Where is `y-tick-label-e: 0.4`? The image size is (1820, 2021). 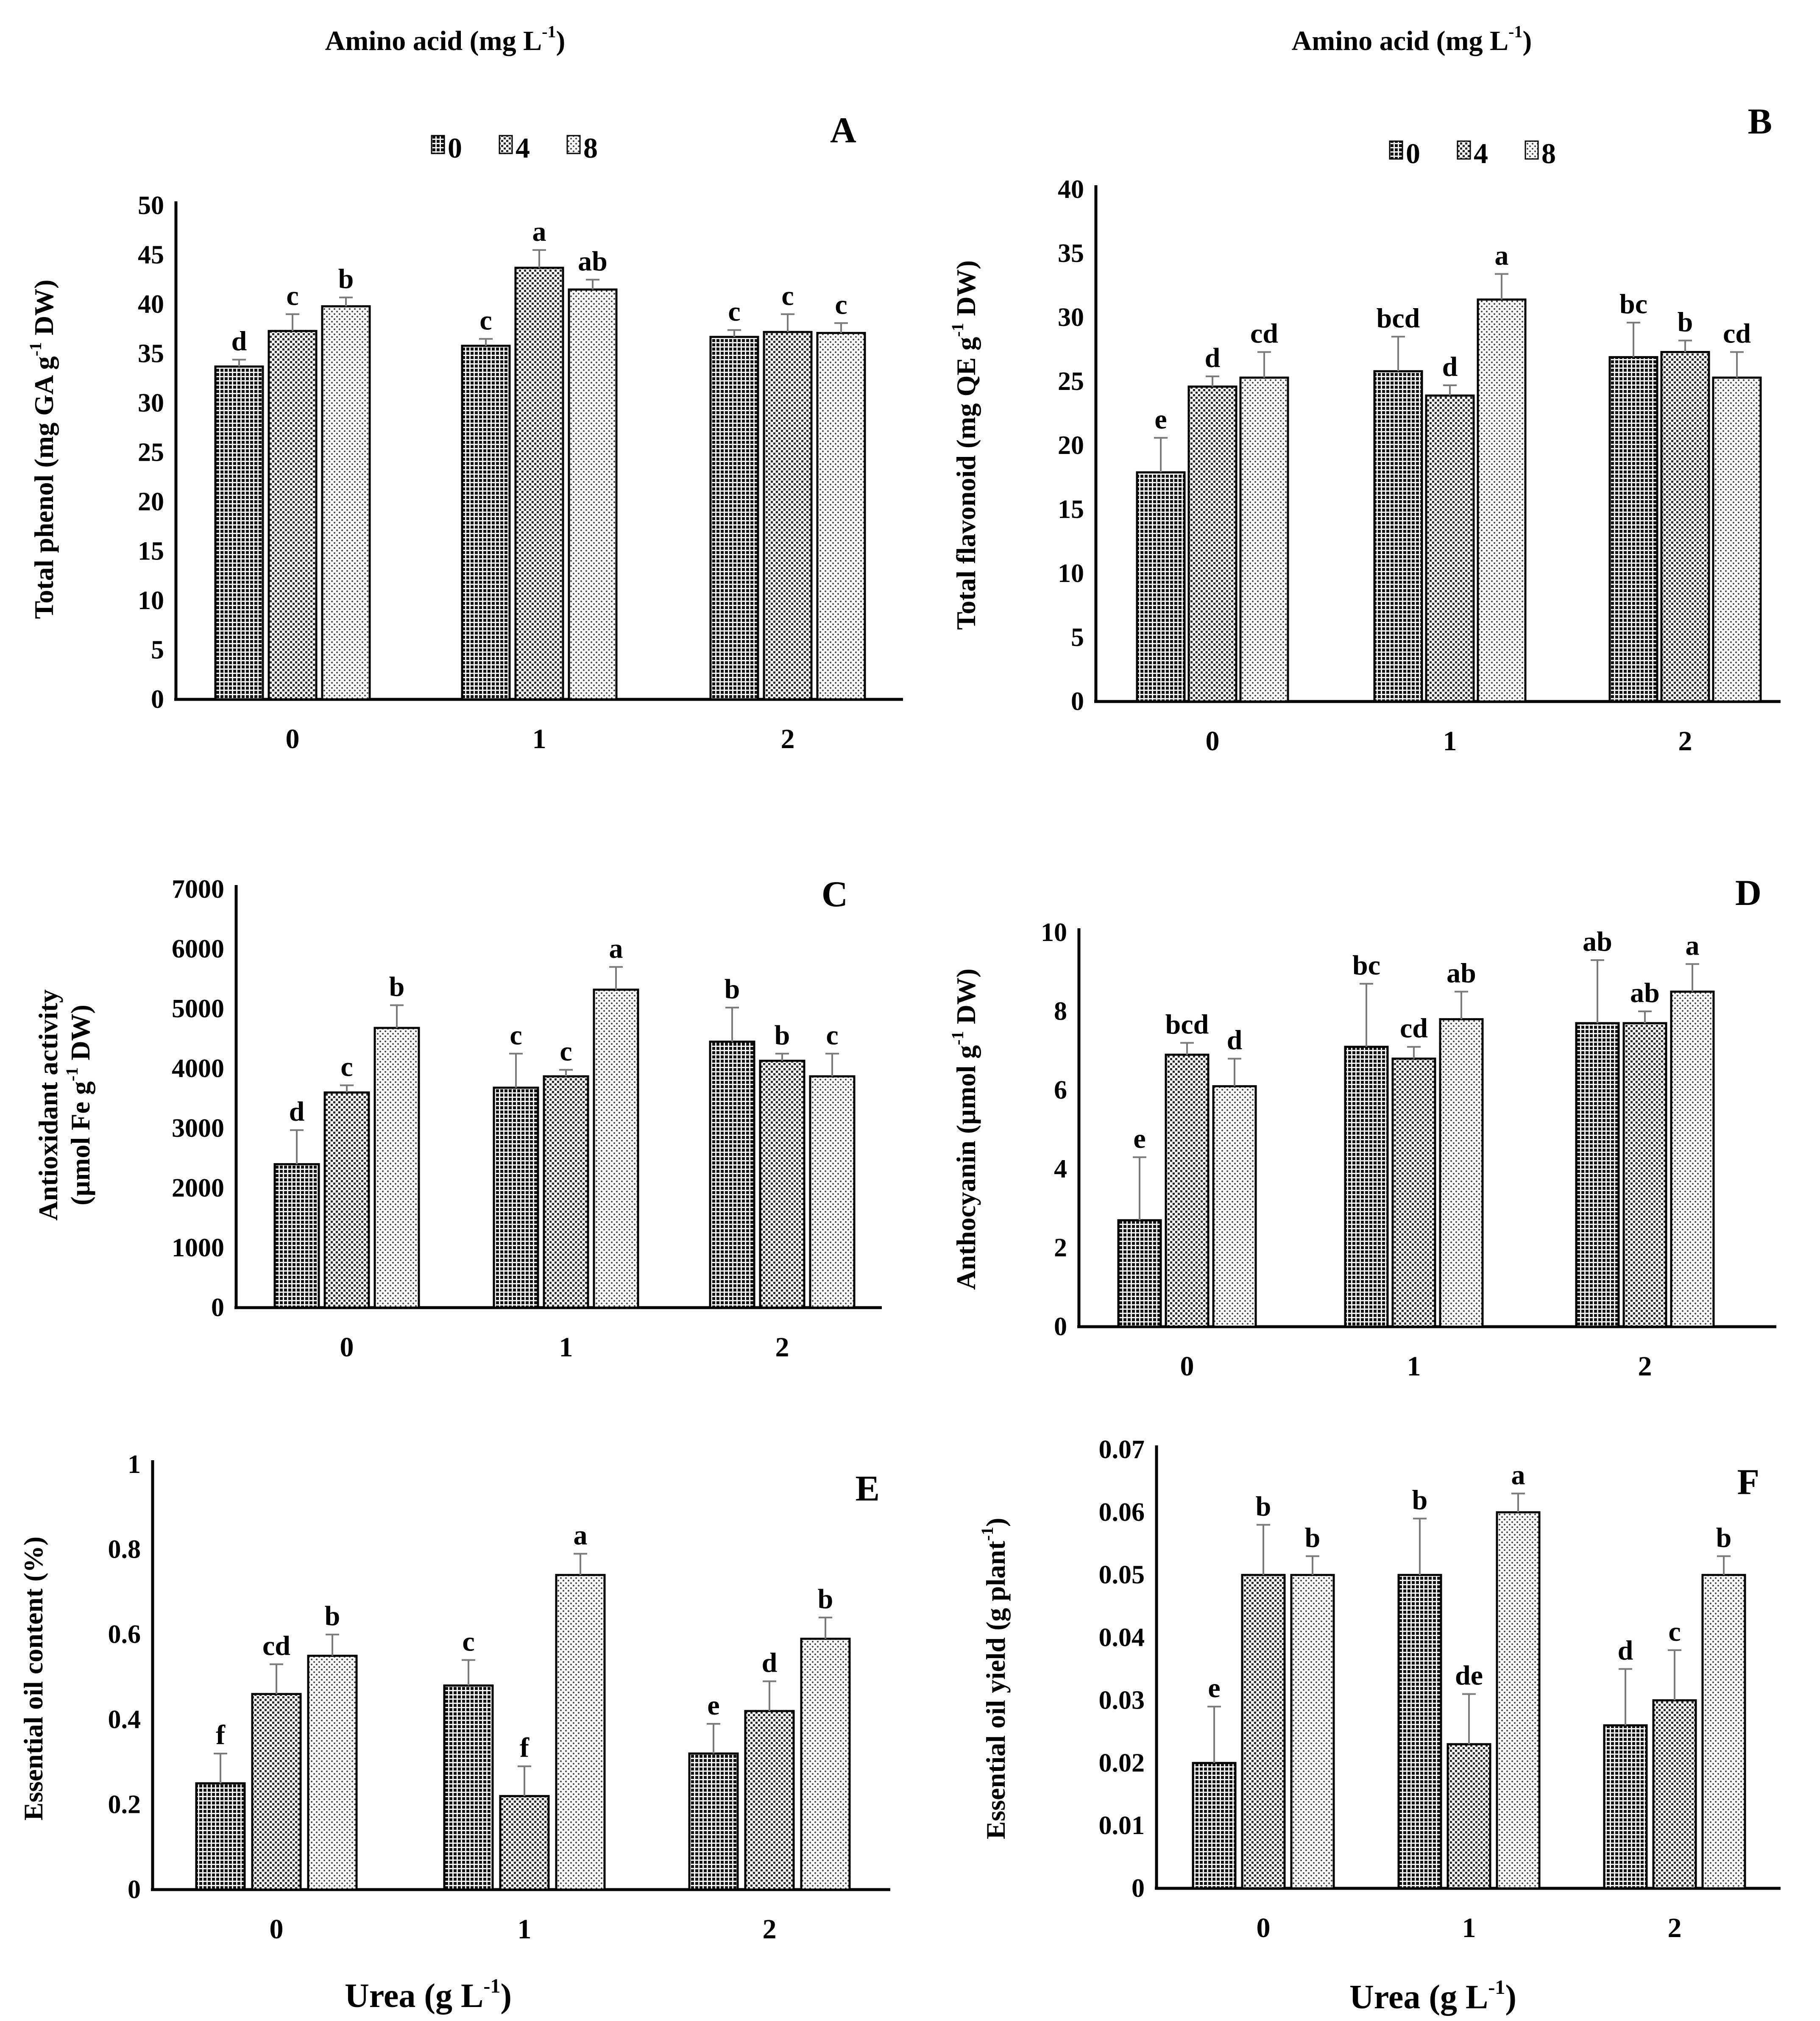
y-tick-label-e: 0.4 is located at coordinates (125, 1720).